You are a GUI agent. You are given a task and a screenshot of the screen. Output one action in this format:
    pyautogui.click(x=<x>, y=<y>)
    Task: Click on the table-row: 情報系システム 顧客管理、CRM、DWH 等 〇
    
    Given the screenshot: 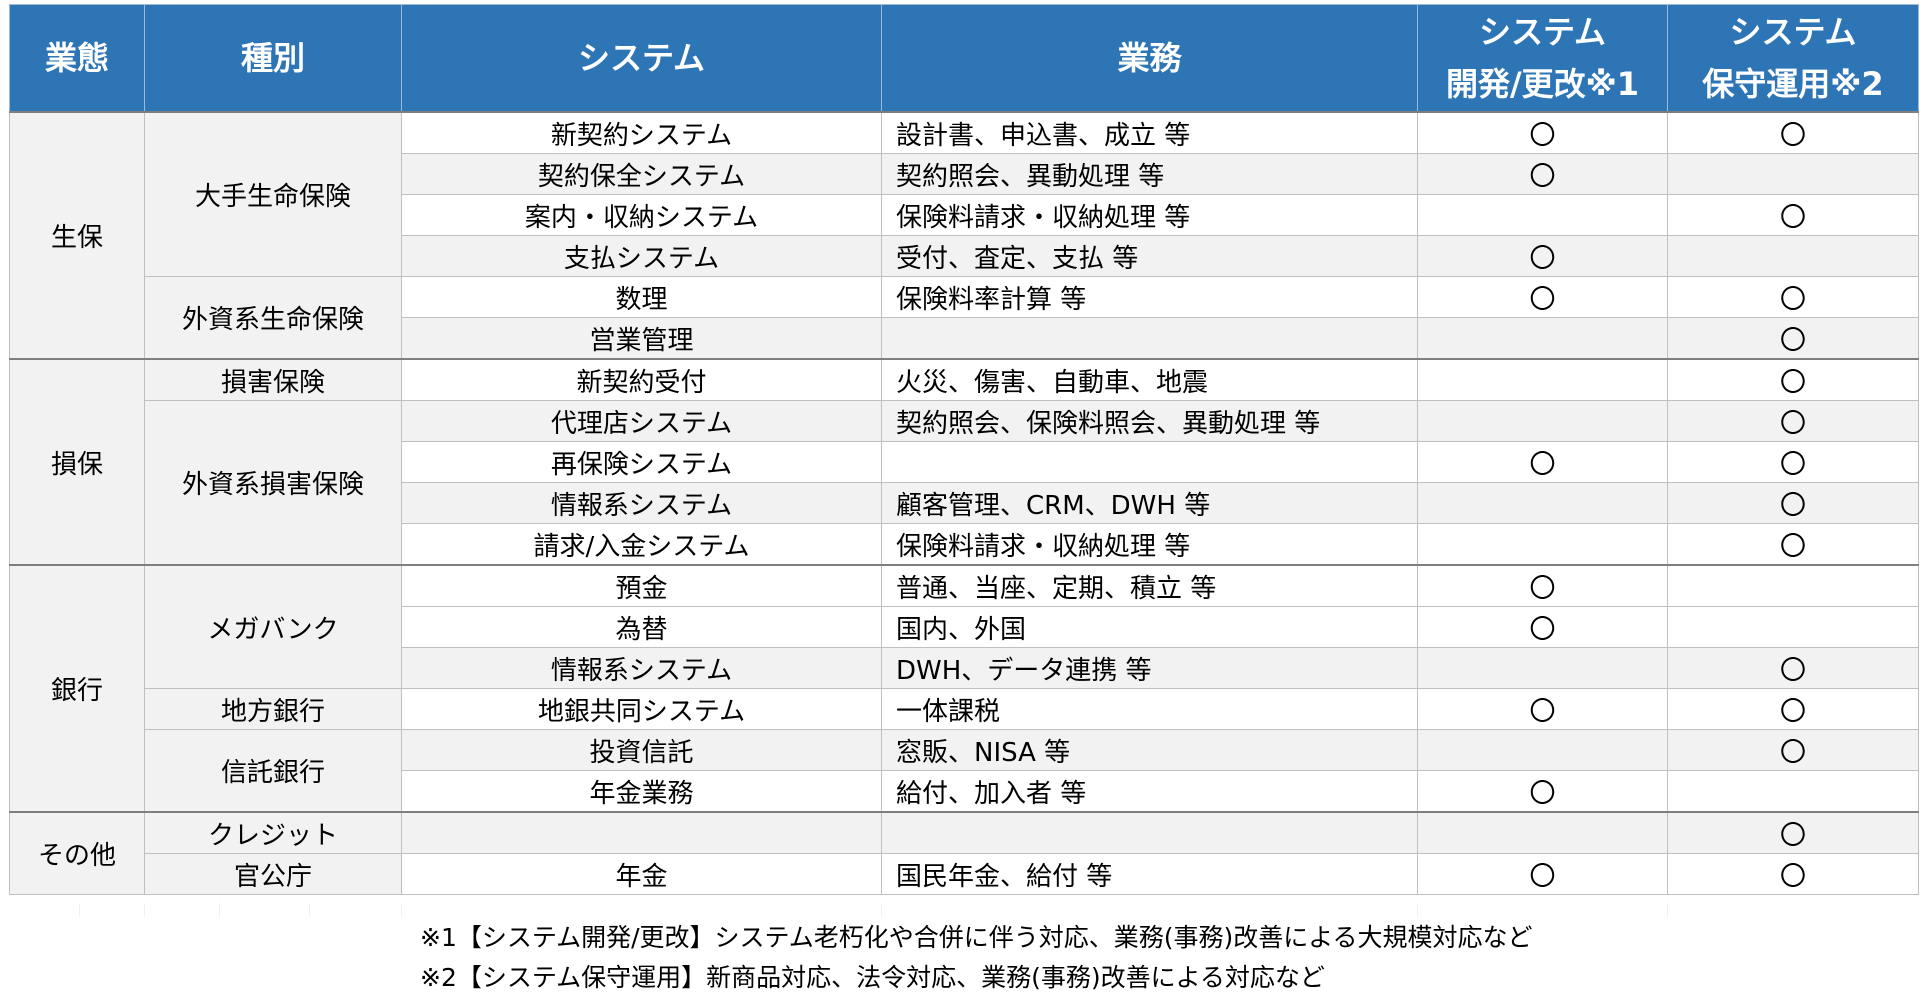 What is the action you would take?
    pyautogui.click(x=964, y=503)
    